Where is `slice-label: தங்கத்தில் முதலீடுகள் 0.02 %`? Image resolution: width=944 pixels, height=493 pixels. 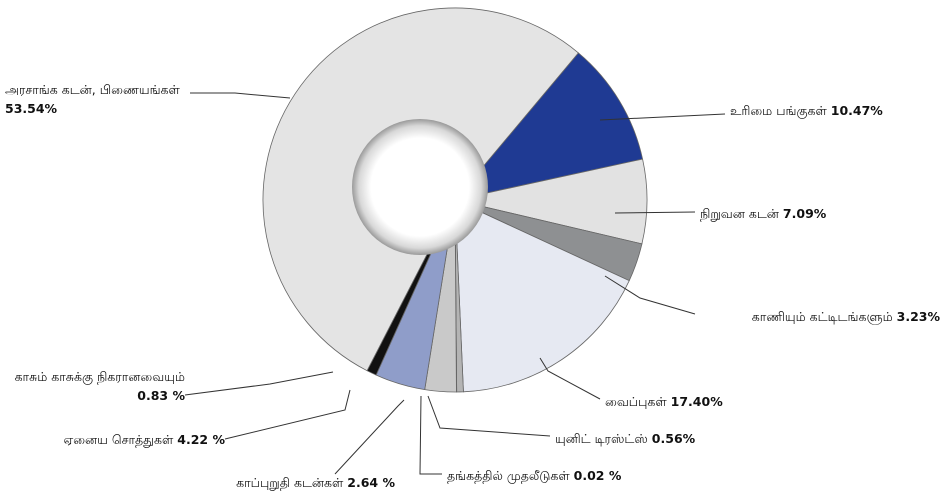 slice-label: தங்கத்தில் முதலீடுகள் 0.02 % is located at coordinates (577, 475).